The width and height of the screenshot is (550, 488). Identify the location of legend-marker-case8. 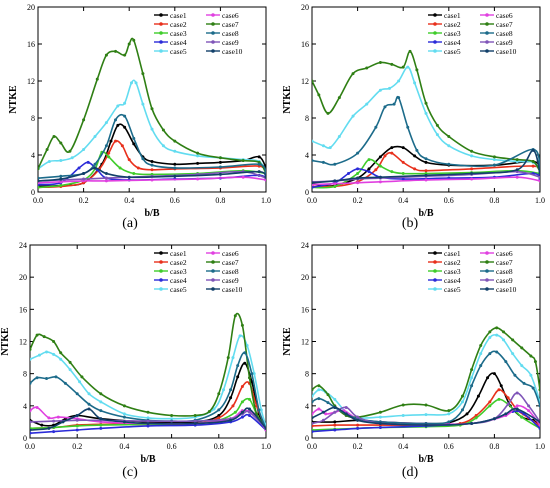
(487, 271).